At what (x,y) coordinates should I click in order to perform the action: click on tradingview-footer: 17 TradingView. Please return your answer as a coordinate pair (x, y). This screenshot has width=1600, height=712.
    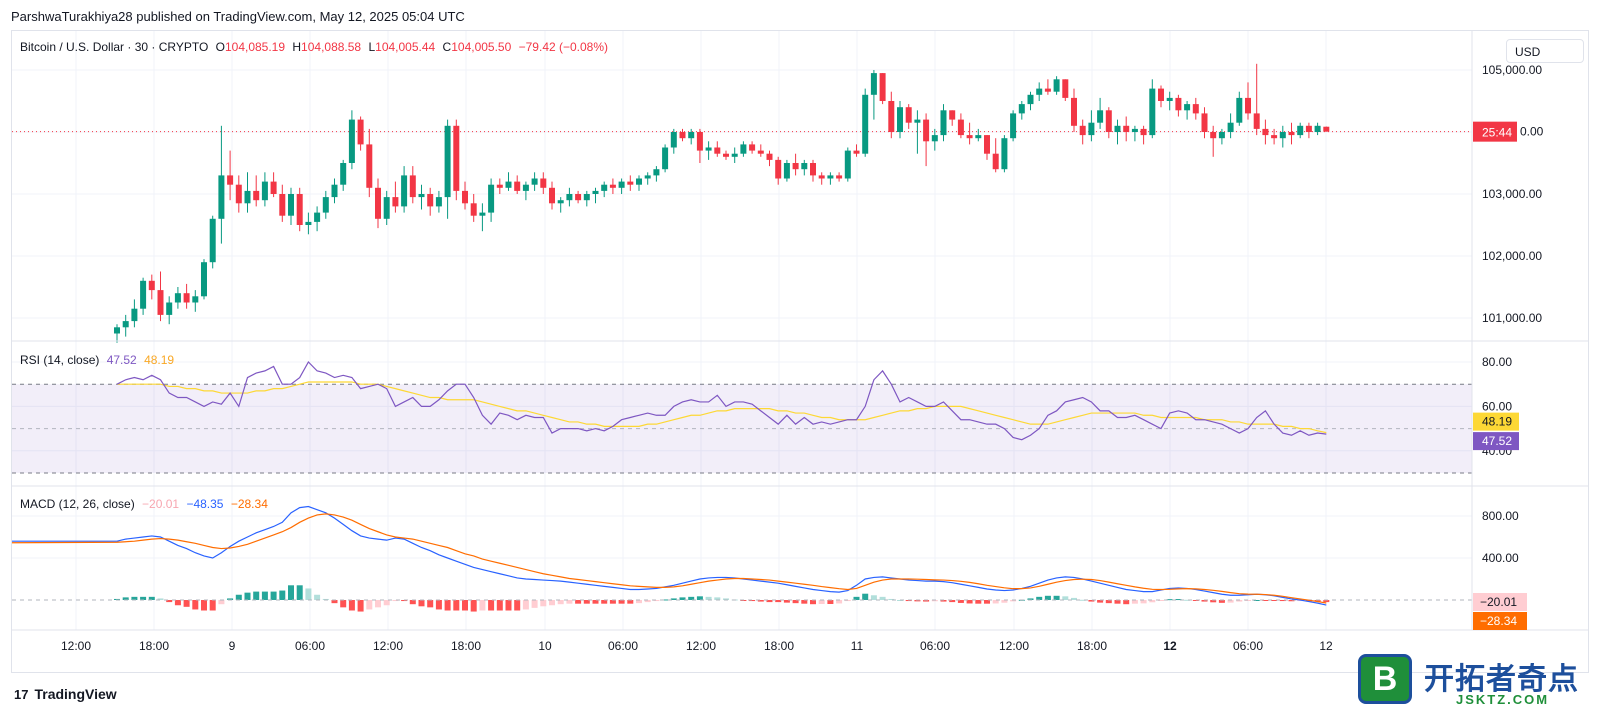
    Looking at the image, I should click on (65, 694).